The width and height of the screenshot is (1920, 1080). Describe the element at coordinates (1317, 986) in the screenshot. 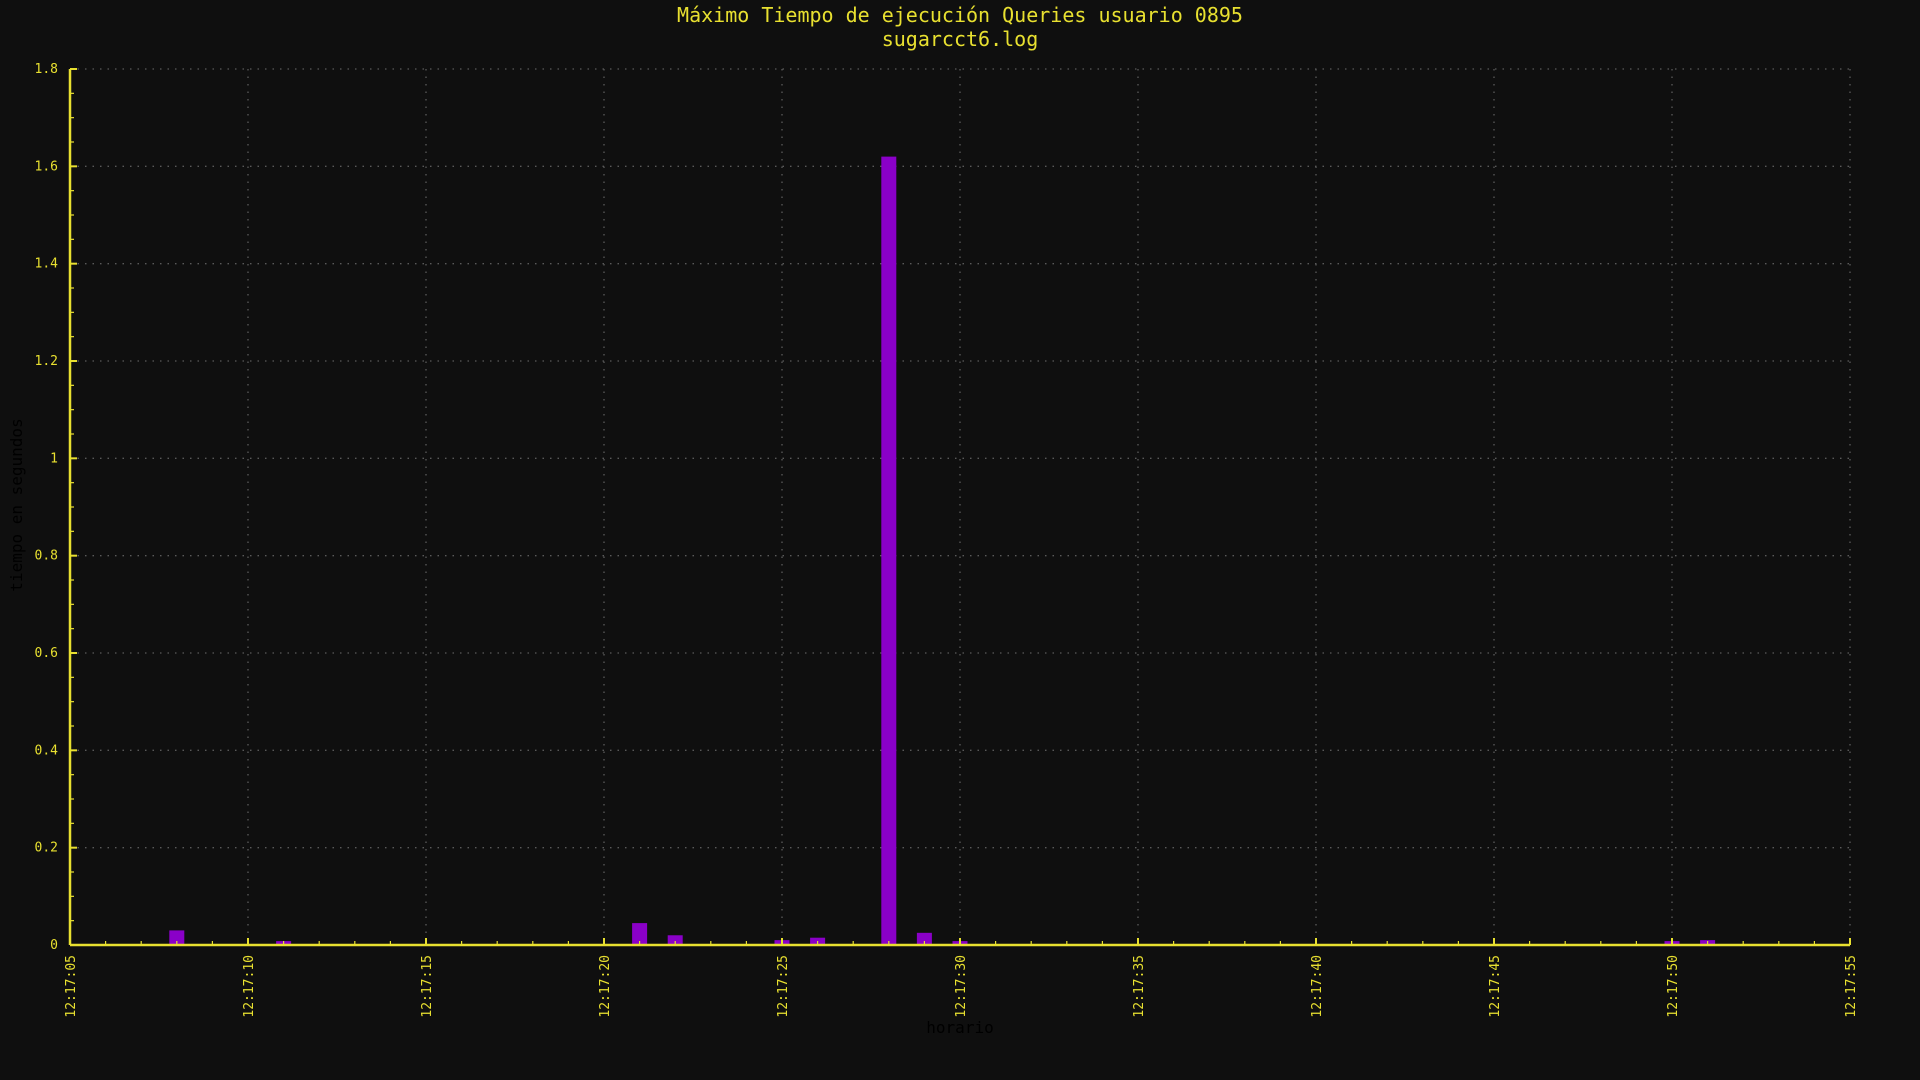

I see `x-tick-label: 12:17:40` at that location.